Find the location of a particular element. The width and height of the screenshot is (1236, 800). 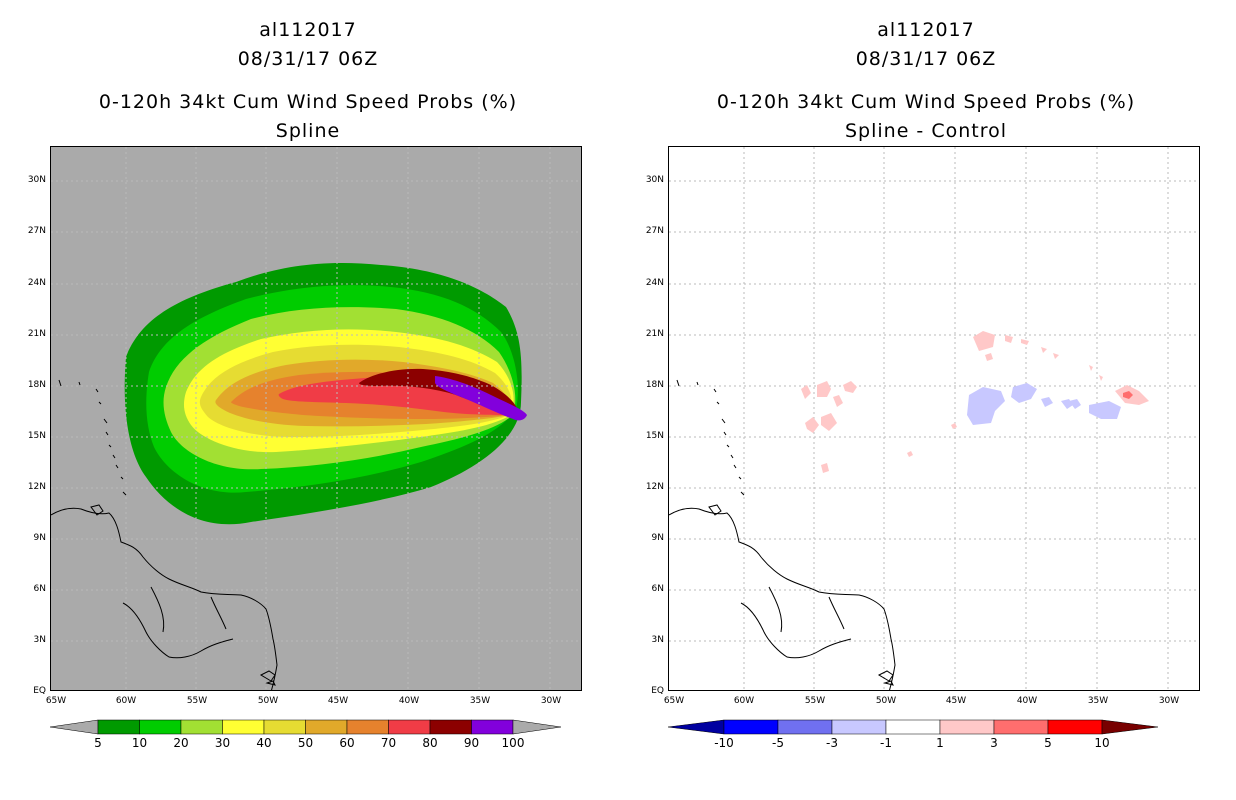

left-lat-label-15N: 15N is located at coordinates (36, 436).